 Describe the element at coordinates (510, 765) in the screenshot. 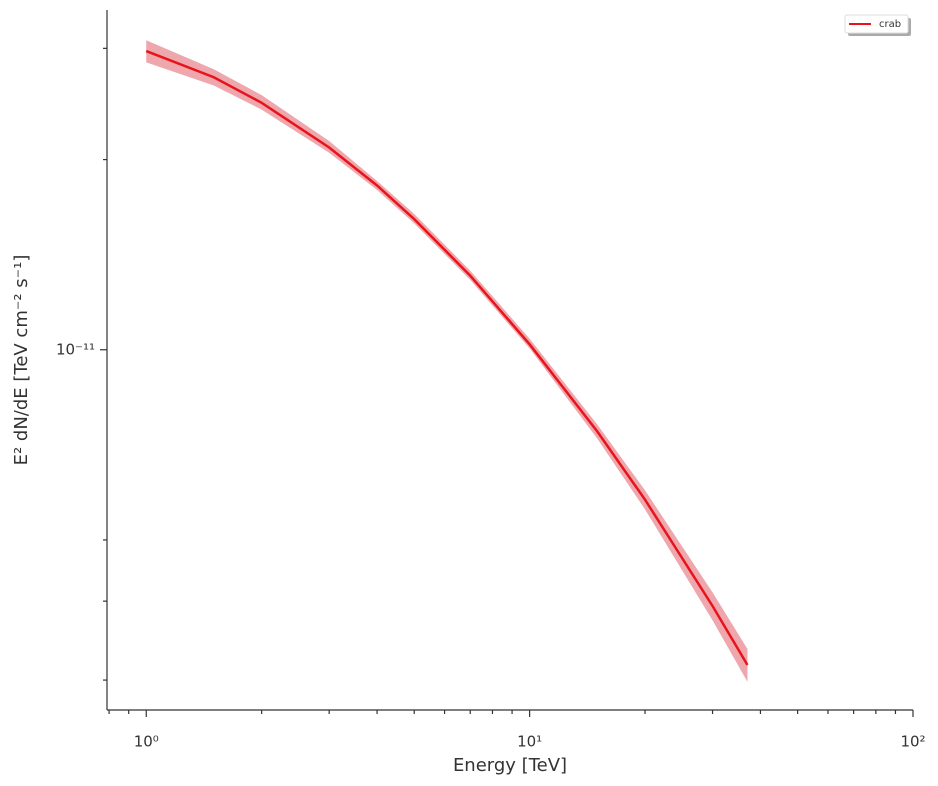

I see `x-axis-label: Energy [TeV]` at that location.